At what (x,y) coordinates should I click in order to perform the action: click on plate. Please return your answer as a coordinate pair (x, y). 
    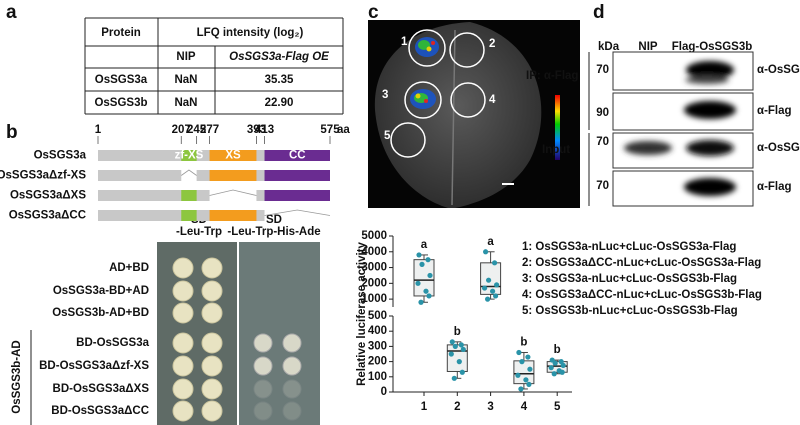
    Looking at the image, I should click on (197, 333).